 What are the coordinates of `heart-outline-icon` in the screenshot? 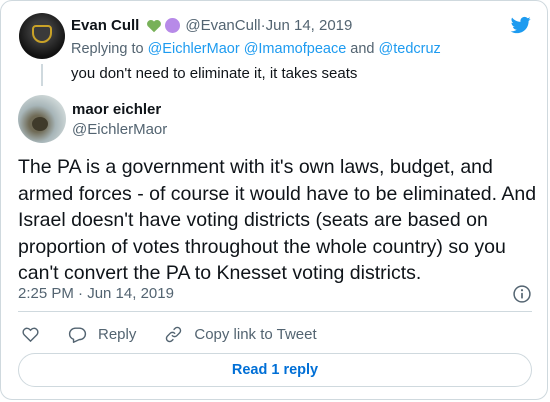 It's located at (30, 334).